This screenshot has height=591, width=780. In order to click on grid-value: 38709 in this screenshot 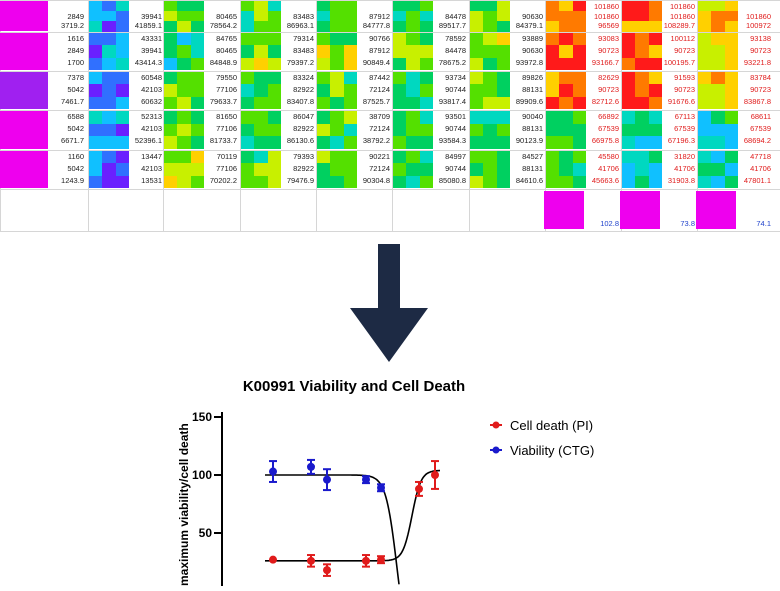, I will do `click(379, 116)`.